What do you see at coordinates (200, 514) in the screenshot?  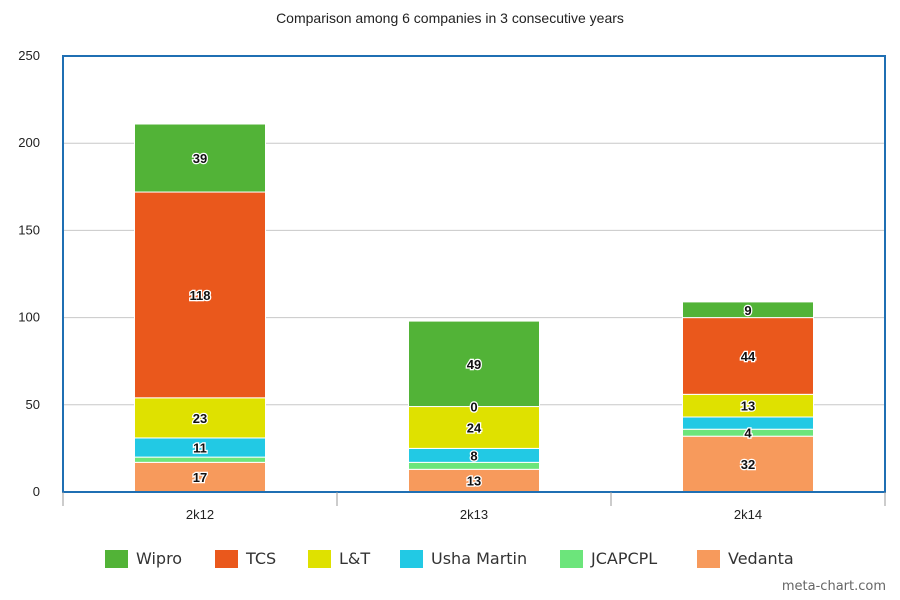 I see `x-tick-label: 2k12` at bounding box center [200, 514].